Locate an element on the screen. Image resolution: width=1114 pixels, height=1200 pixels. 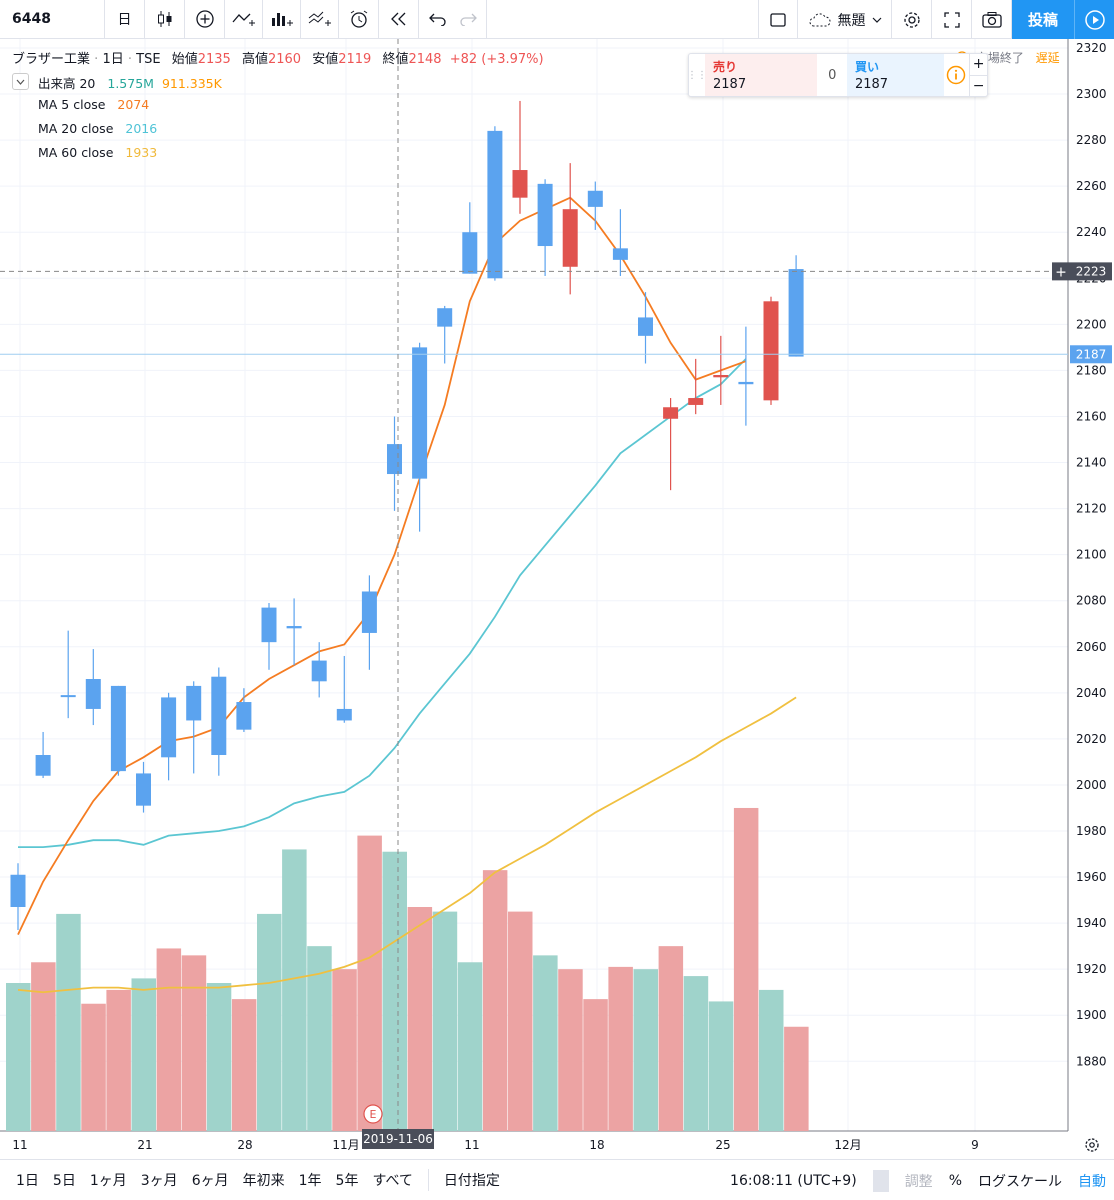
close-value: 2148 is located at coordinates (425, 59).